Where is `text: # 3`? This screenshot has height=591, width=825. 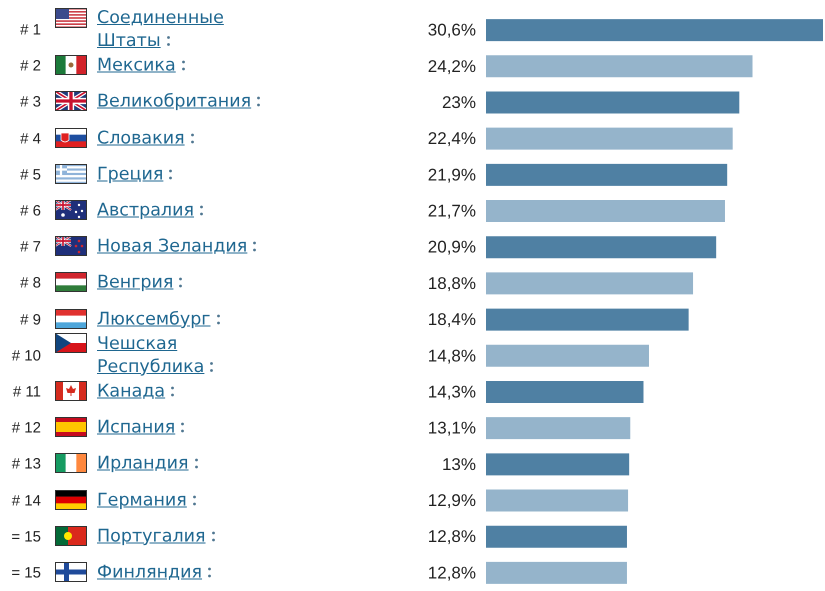 text: # 3 is located at coordinates (30, 102).